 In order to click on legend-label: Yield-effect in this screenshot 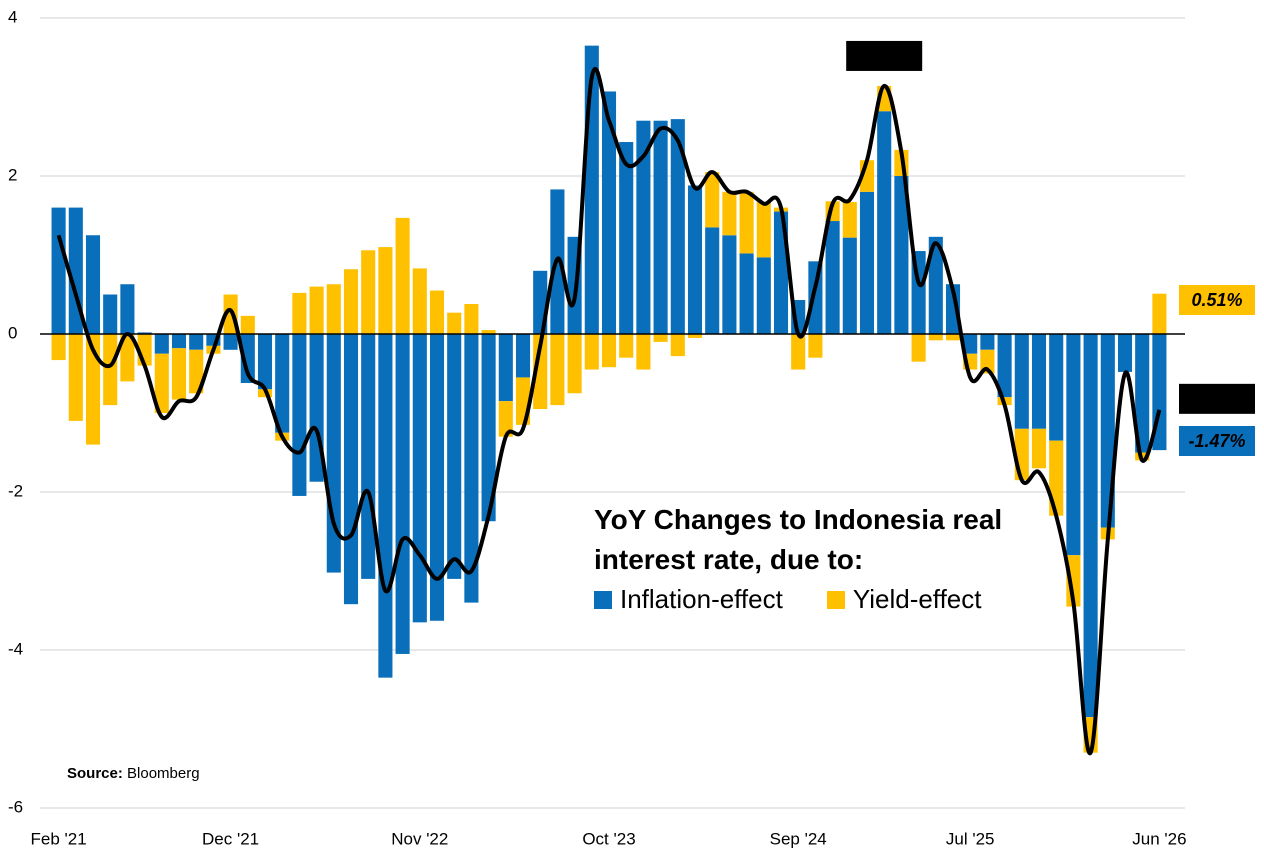, I will do `click(917, 599)`.